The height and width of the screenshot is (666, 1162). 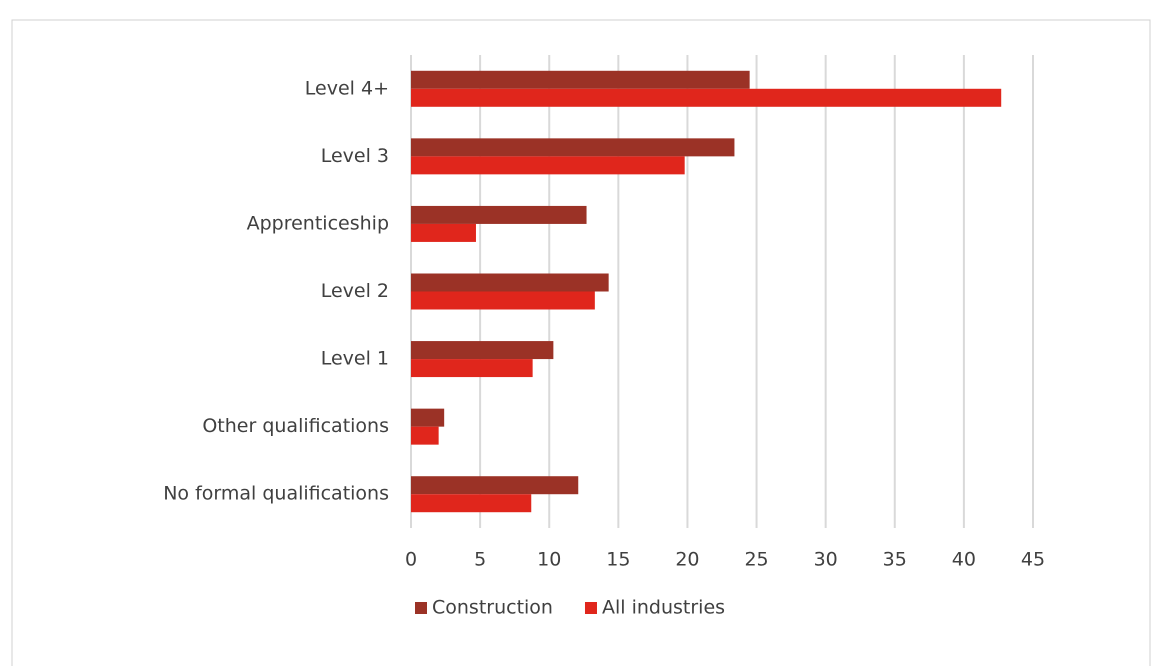 What do you see at coordinates (347, 88) in the screenshot?
I see `y-tick-label: Level 4+` at bounding box center [347, 88].